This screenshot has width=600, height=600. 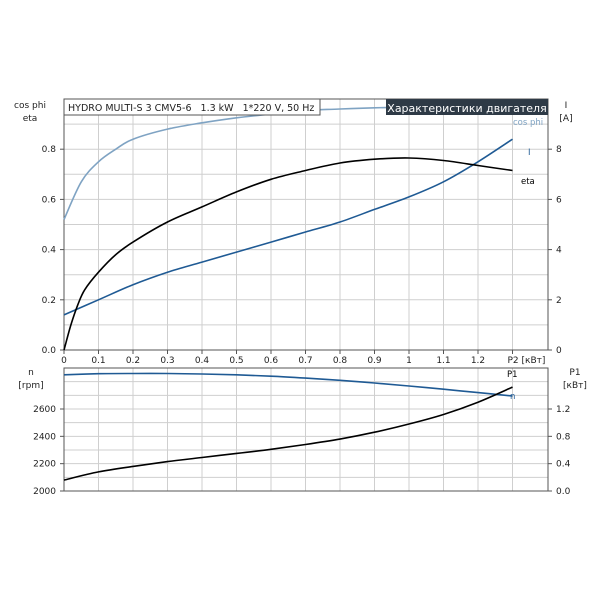 What do you see at coordinates (288, 433) in the screenshot?
I see `series-line-P1` at bounding box center [288, 433].